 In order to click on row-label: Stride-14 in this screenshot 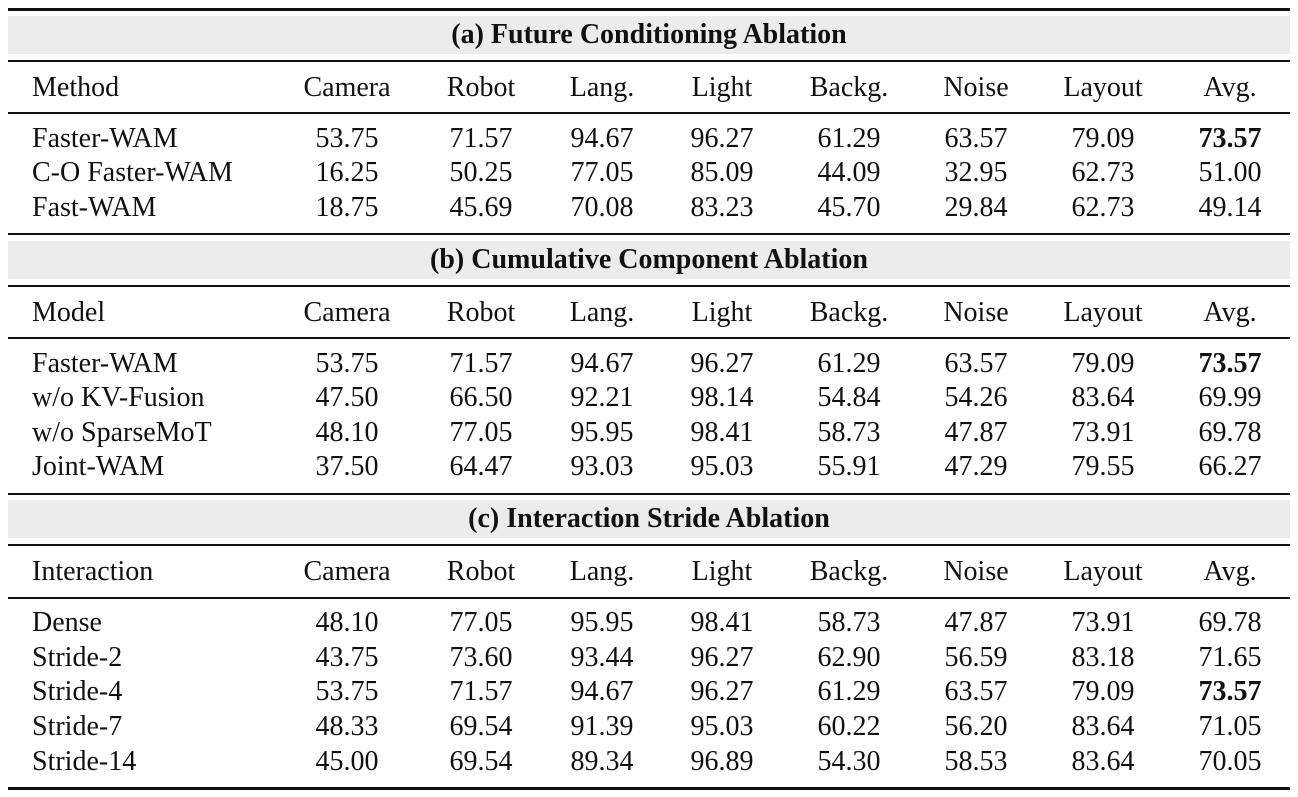, I will do `click(84, 761)`.